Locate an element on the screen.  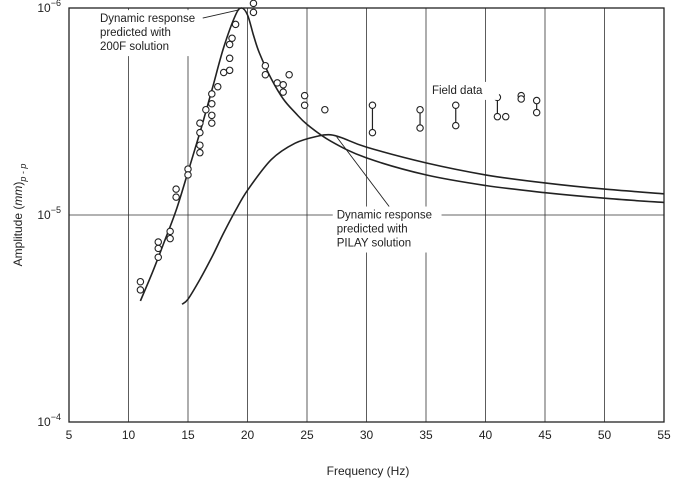
annotation-field-data: Field data is located at coordinates (457, 91).